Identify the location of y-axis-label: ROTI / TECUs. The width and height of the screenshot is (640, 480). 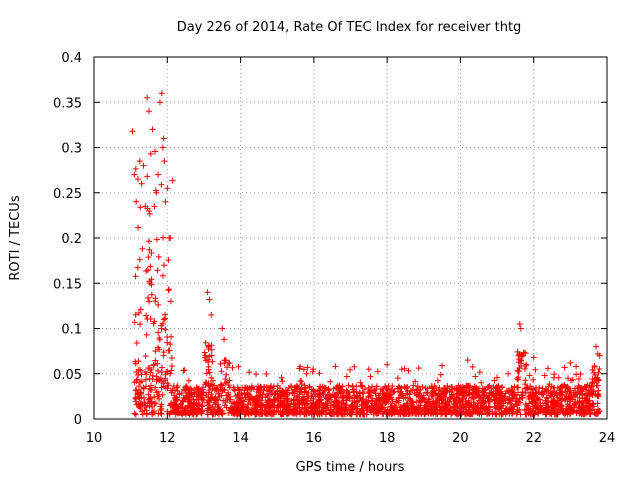
(15, 237).